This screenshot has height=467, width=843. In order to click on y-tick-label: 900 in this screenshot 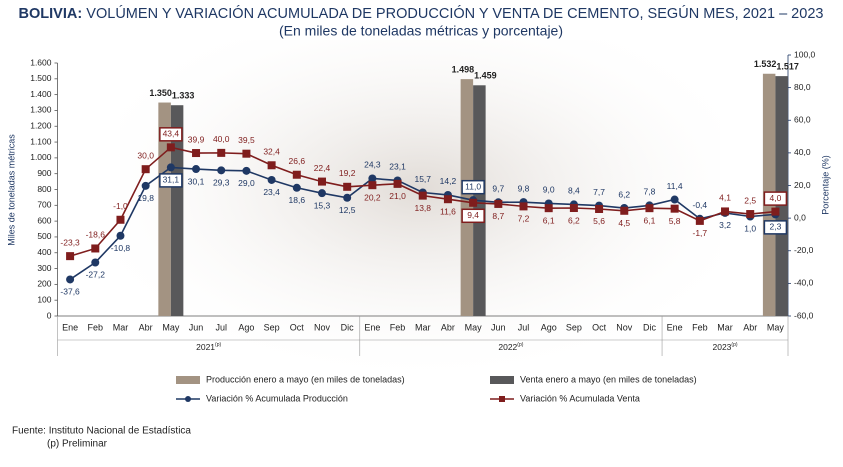, I will do `click(44, 173)`.